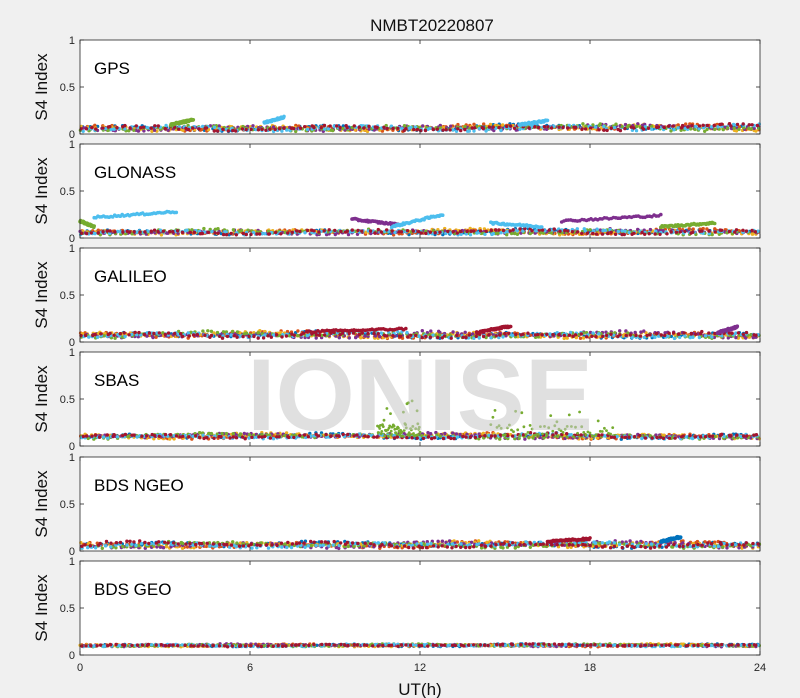 The width and height of the screenshot is (800, 698). I want to click on y-tick-label: 0.5, so click(67, 192).